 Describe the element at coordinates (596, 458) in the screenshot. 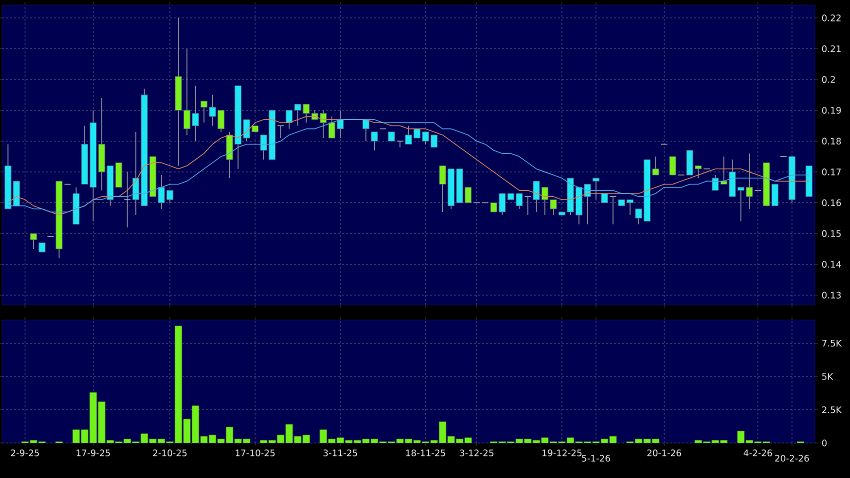

I see `x-tick-label: 5-1-26` at that location.